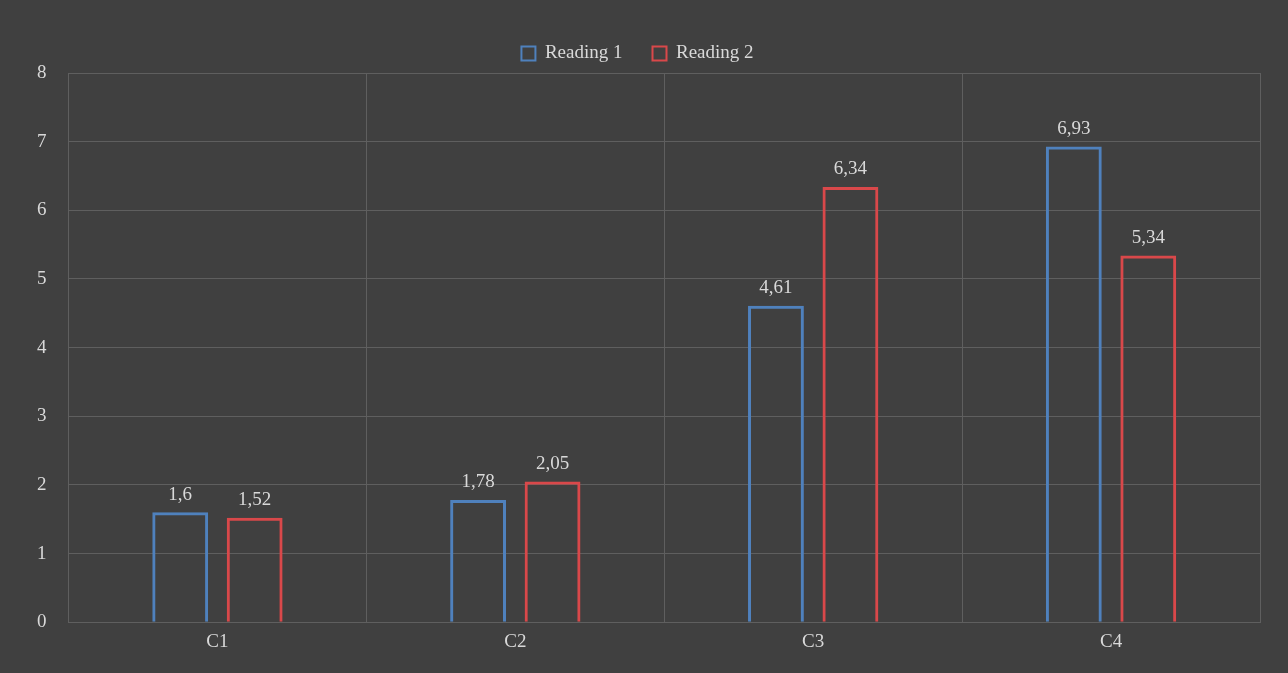  I want to click on y-tick-label: 2, so click(42, 483).